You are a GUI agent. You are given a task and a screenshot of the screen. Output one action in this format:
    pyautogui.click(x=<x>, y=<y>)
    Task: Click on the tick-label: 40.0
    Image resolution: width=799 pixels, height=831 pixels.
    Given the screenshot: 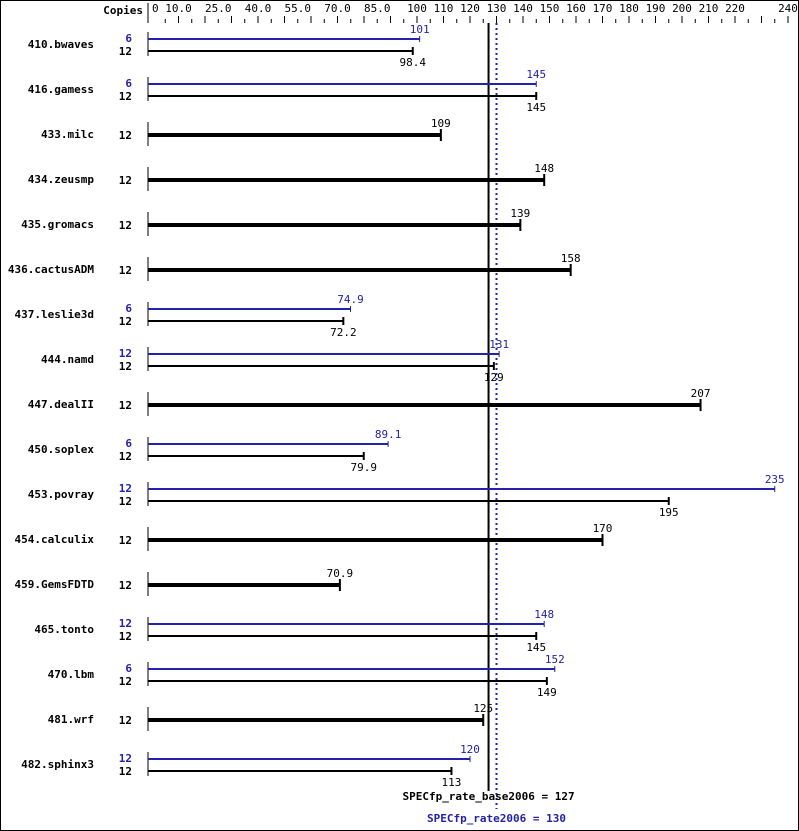 What is the action you would take?
    pyautogui.click(x=258, y=8)
    